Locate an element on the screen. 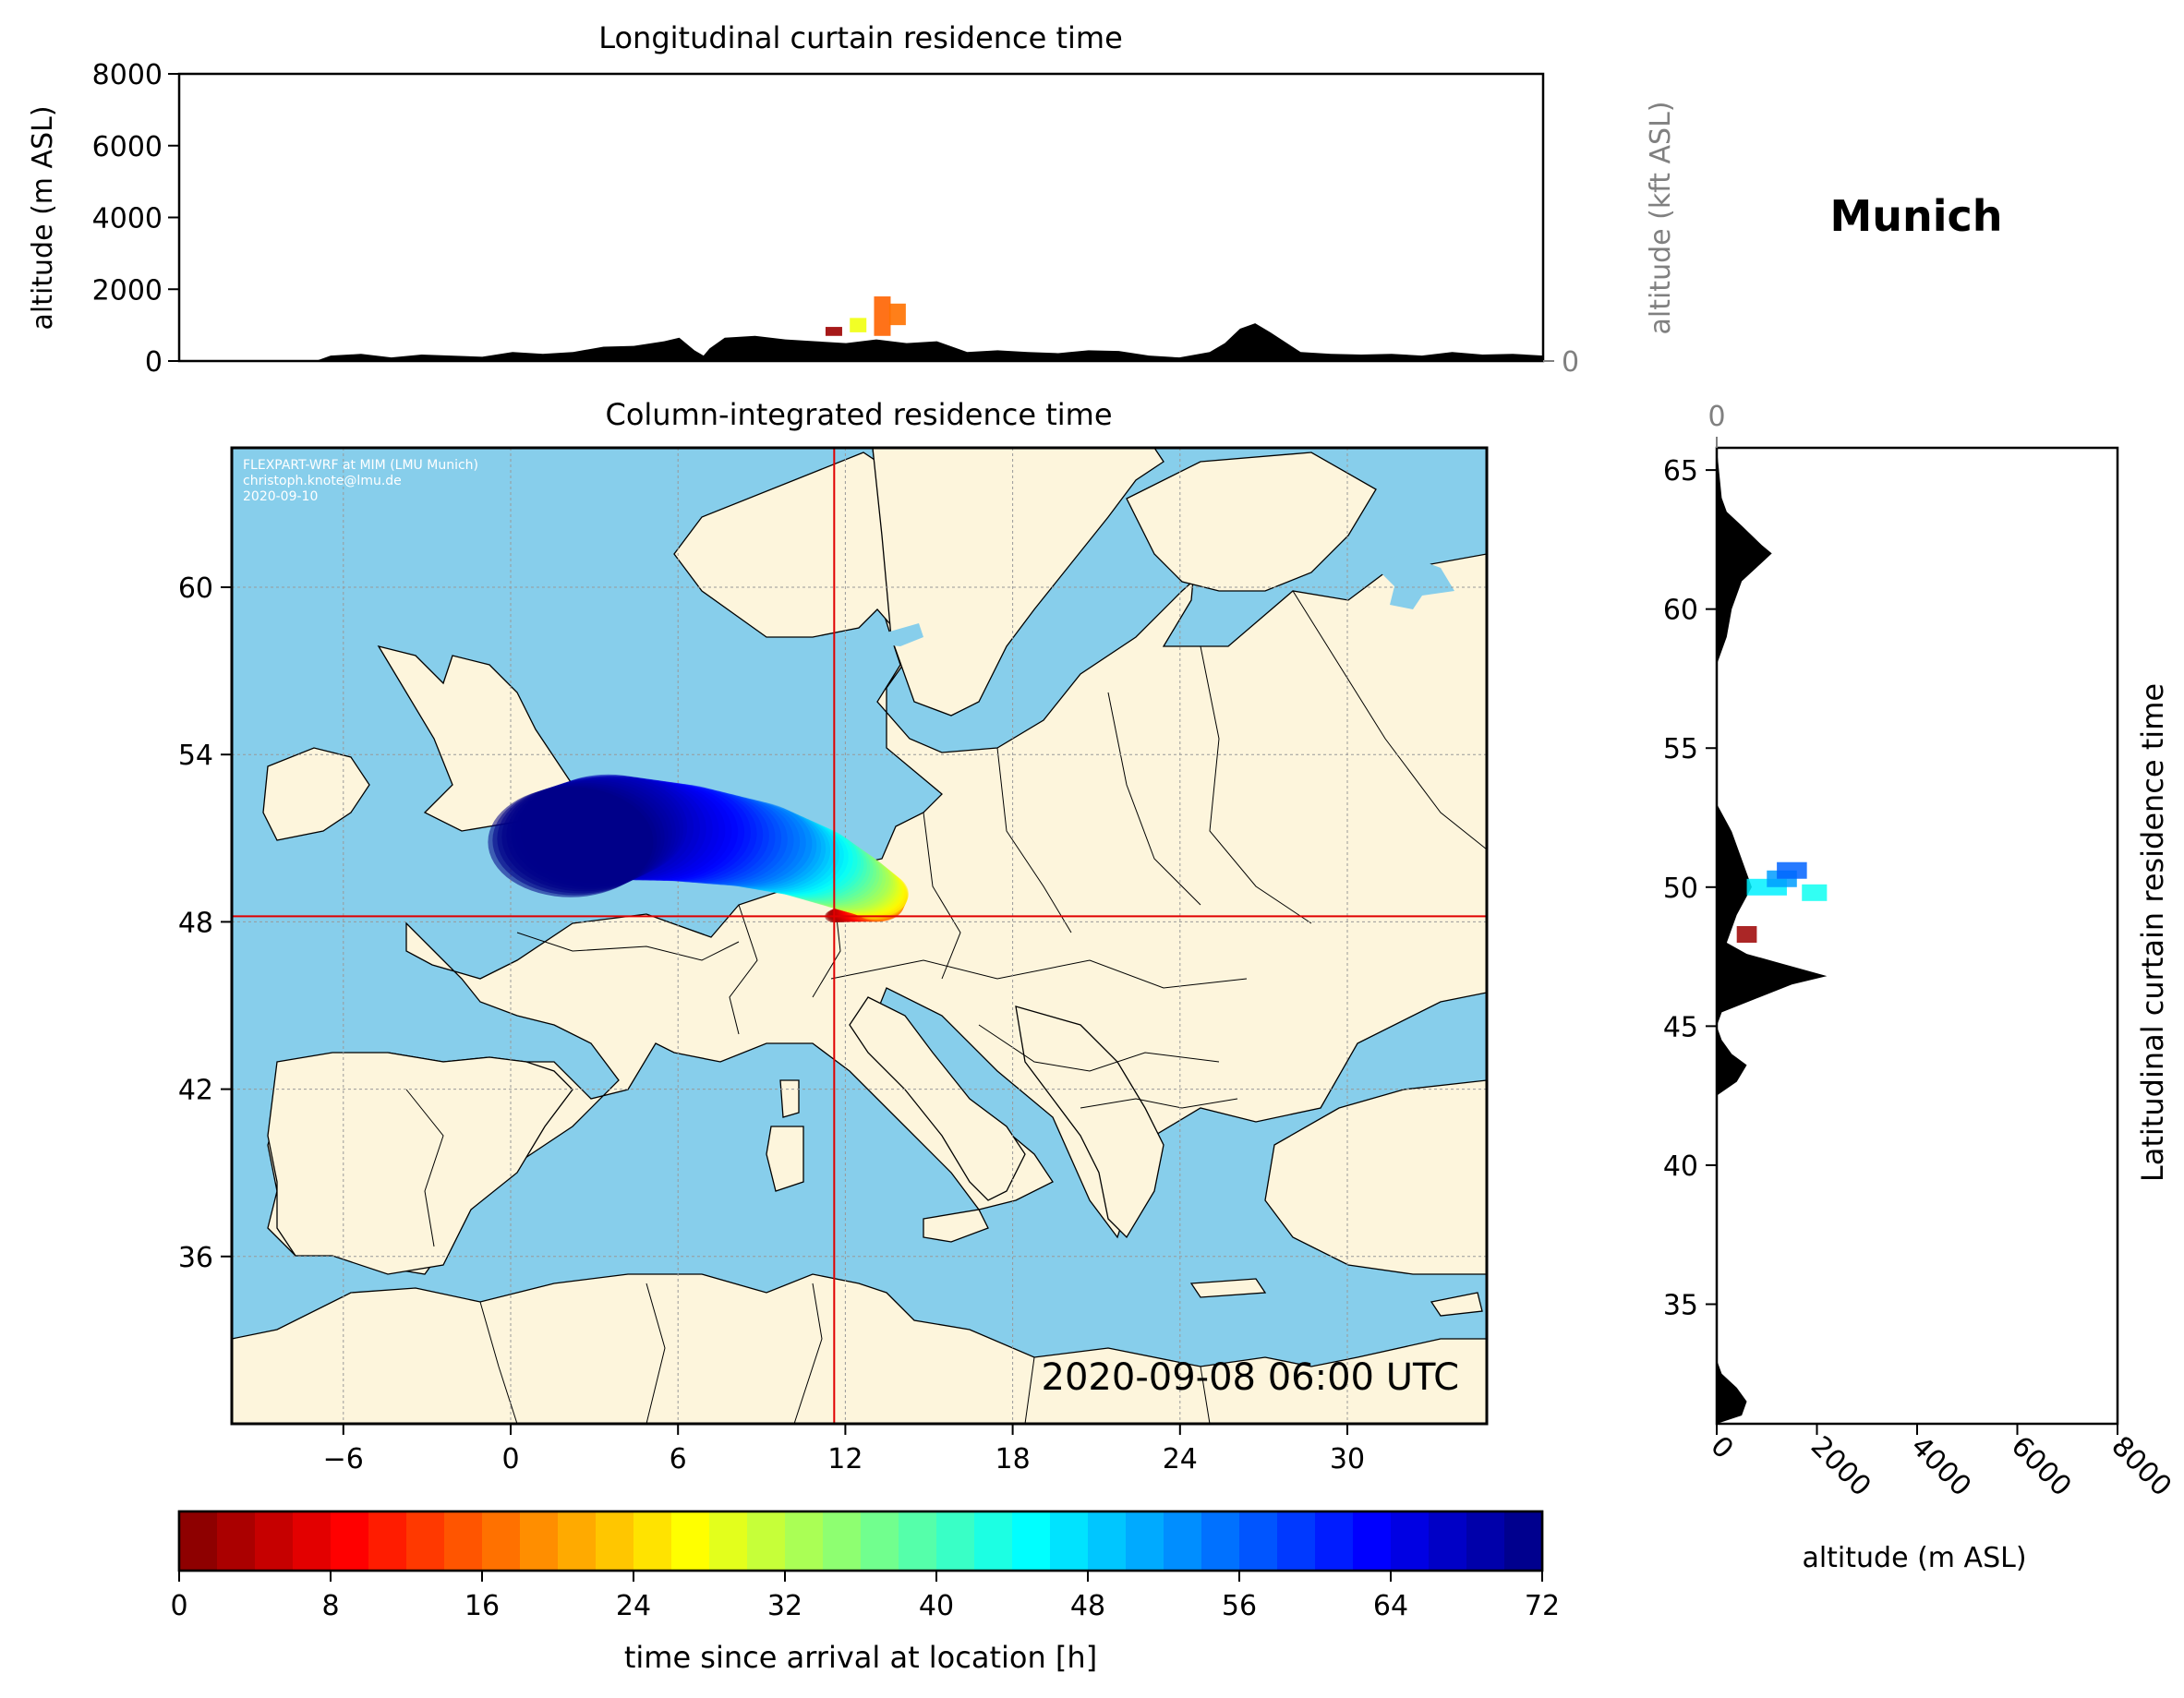  credit-line-1: FLEXPART-WRF at MIM (LMU Munich) is located at coordinates (360, 465).